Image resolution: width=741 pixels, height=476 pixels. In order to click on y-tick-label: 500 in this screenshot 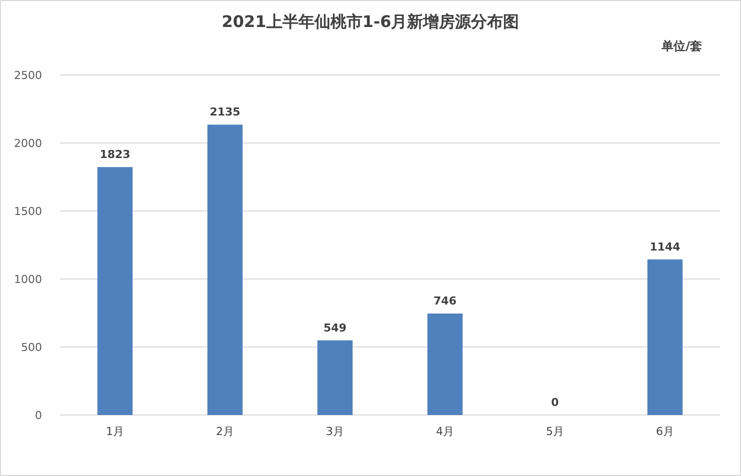, I will do `click(31, 347)`.